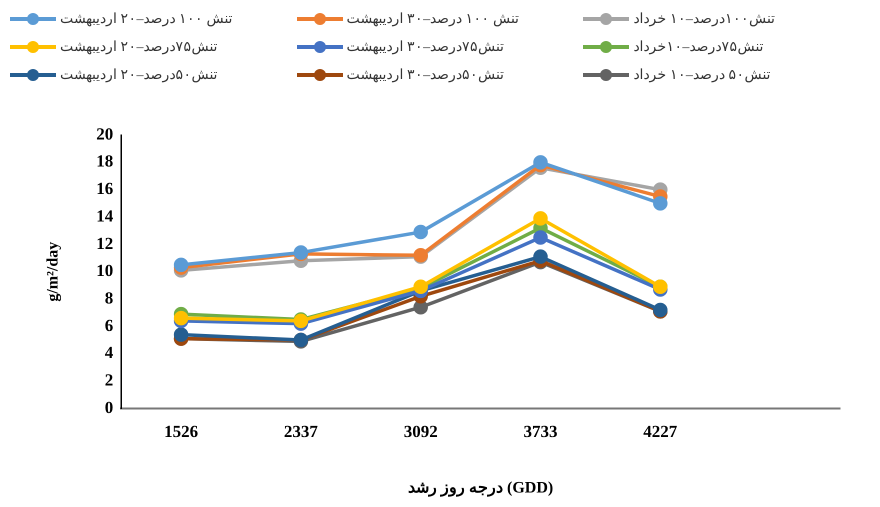  Describe the element at coordinates (660, 431) in the screenshot. I see `x-tick-label: 4227` at that location.